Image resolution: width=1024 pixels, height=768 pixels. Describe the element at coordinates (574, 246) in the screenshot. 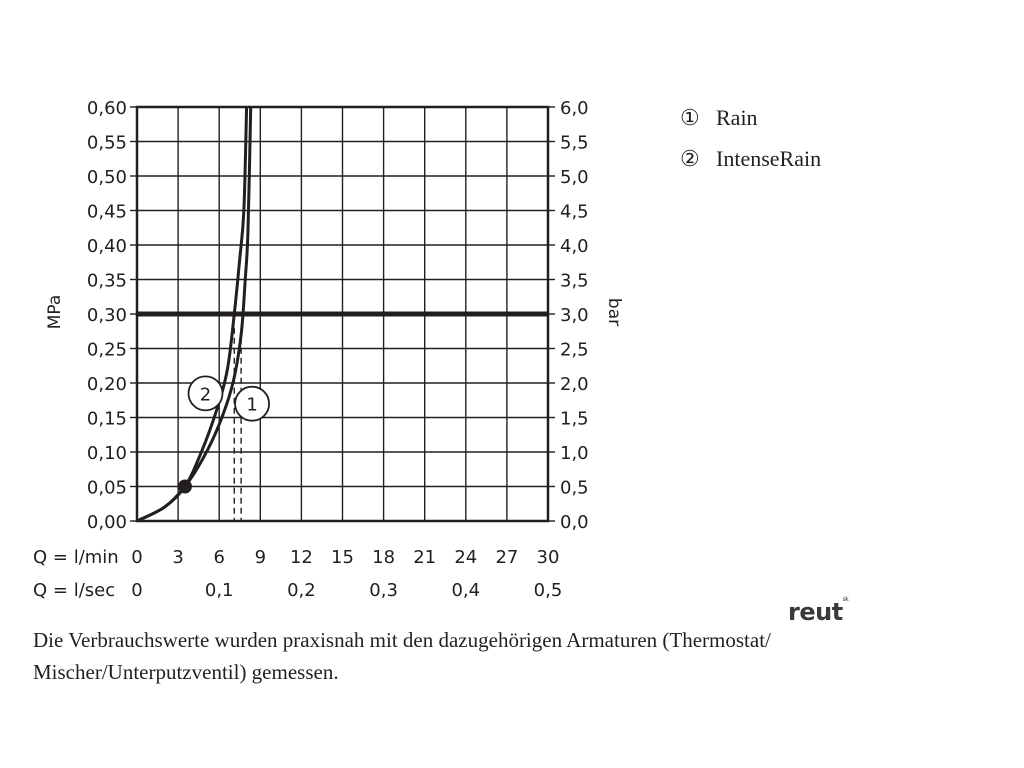

I see `right-tick-label: 4,0` at that location.